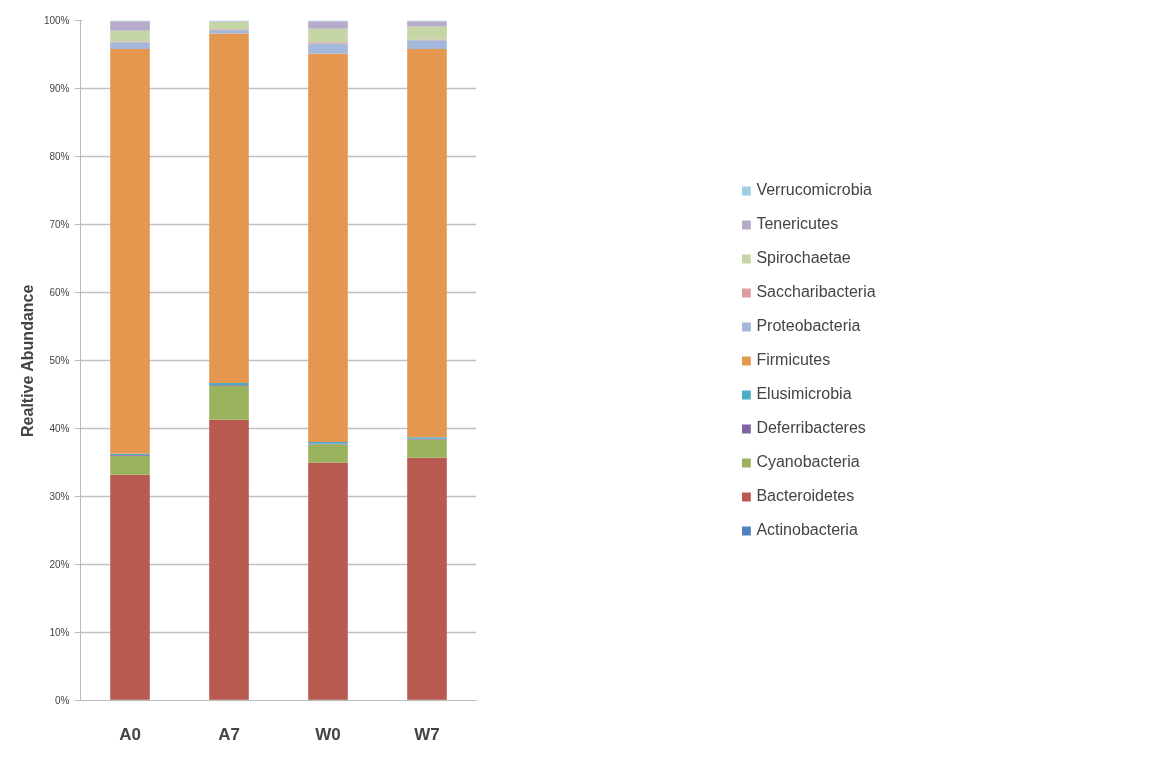 This screenshot has width=1154, height=761. Describe the element at coordinates (814, 190) in the screenshot. I see `legend-label: Verrucomicrobia` at that location.